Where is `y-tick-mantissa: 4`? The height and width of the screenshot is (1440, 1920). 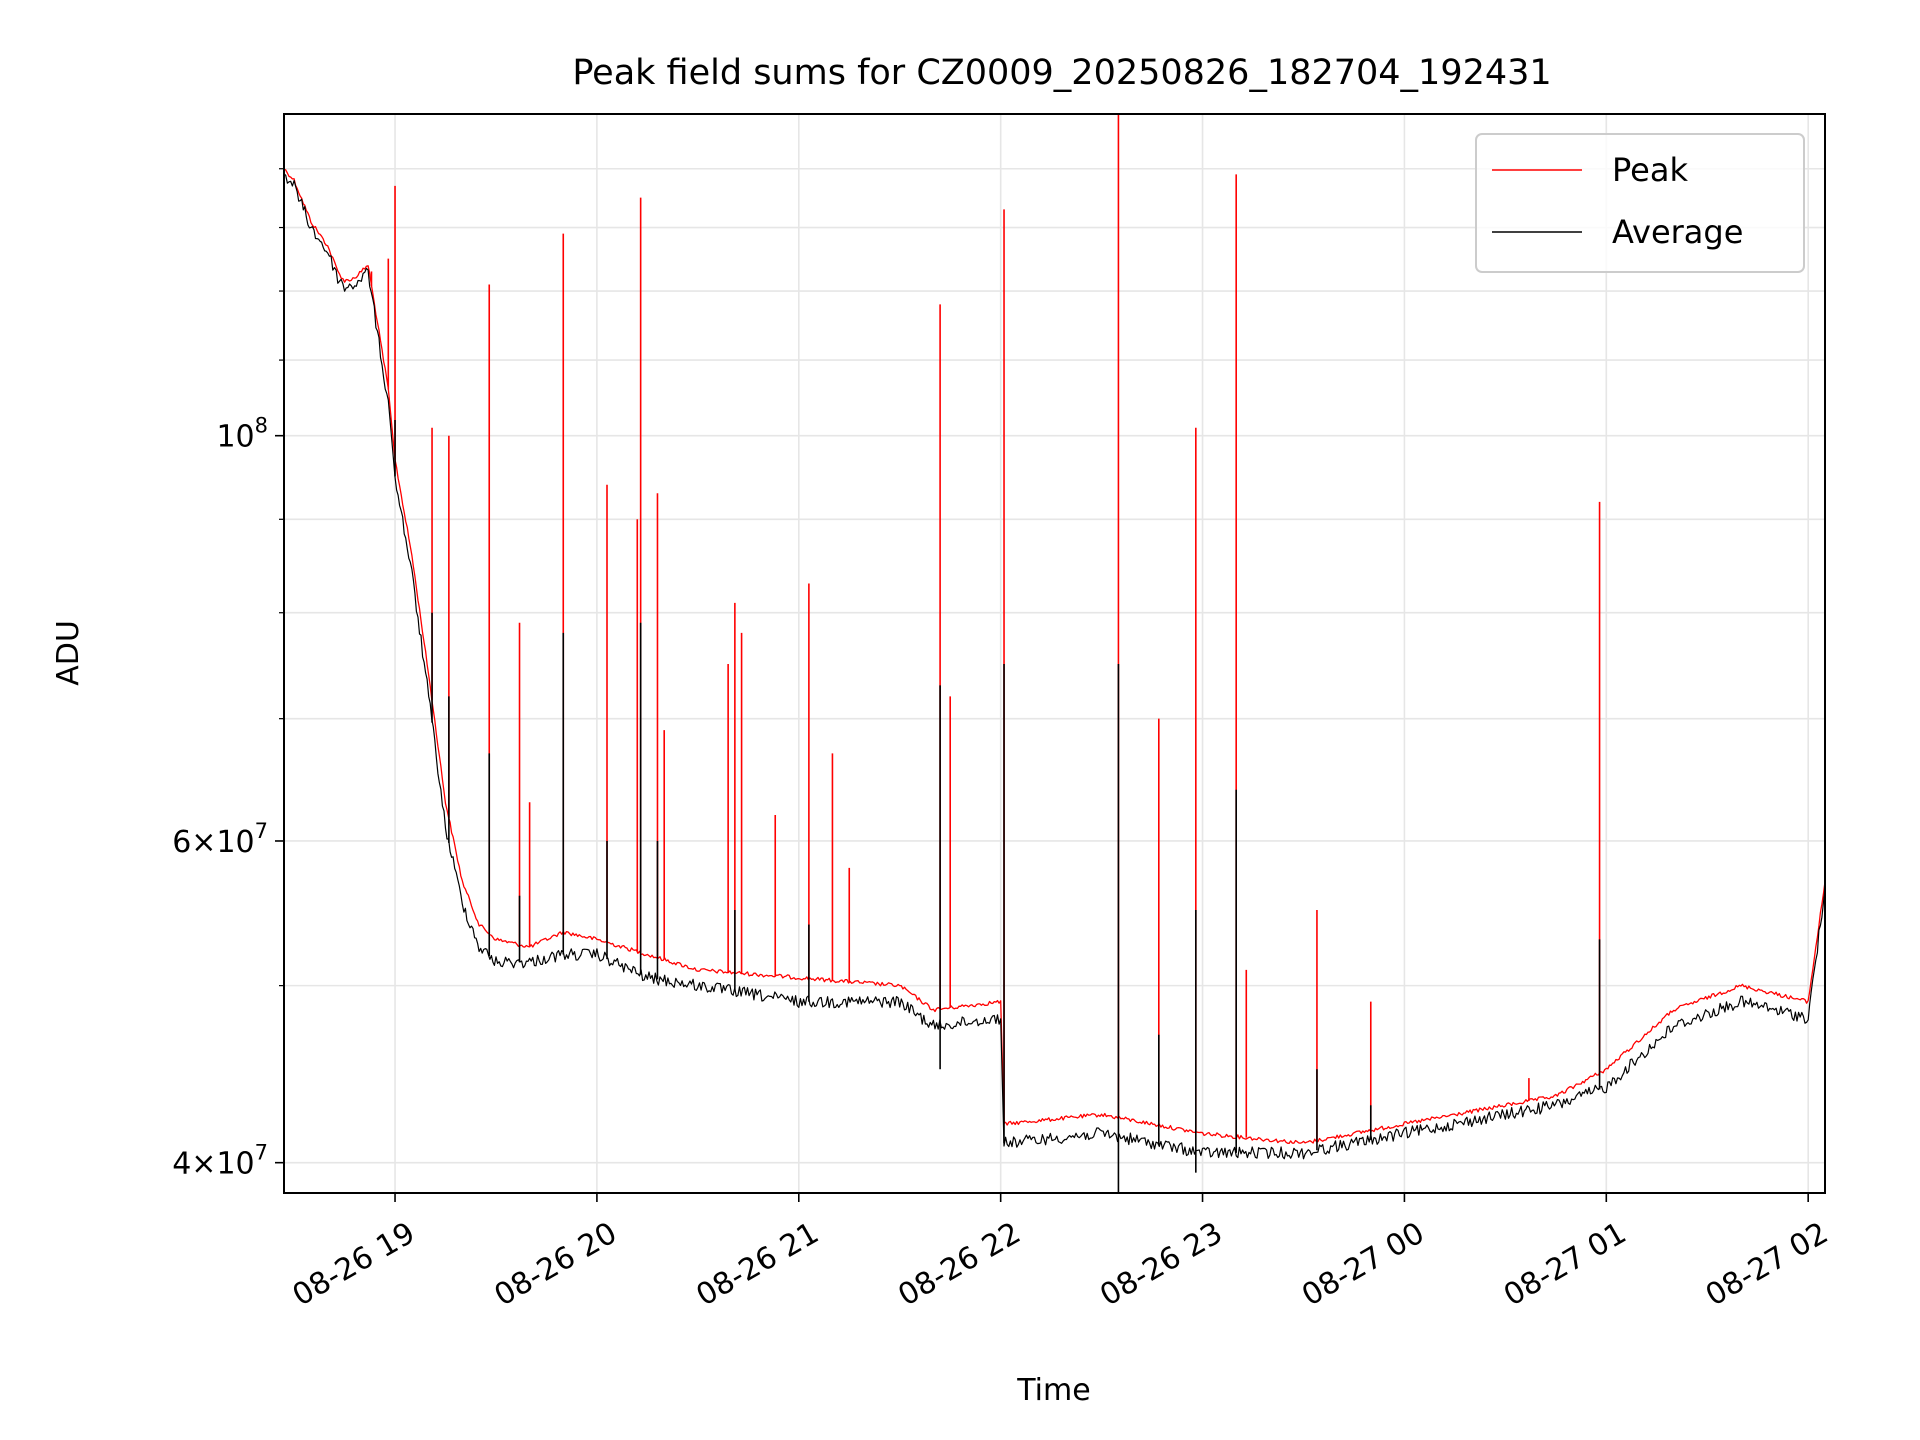
y-tick-mantissa: 4 is located at coordinates (181, 1164).